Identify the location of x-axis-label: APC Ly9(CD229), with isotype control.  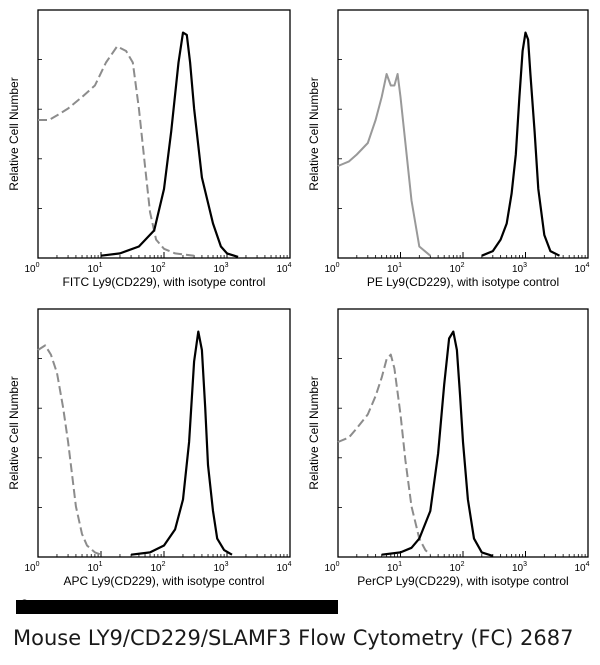
(164, 581).